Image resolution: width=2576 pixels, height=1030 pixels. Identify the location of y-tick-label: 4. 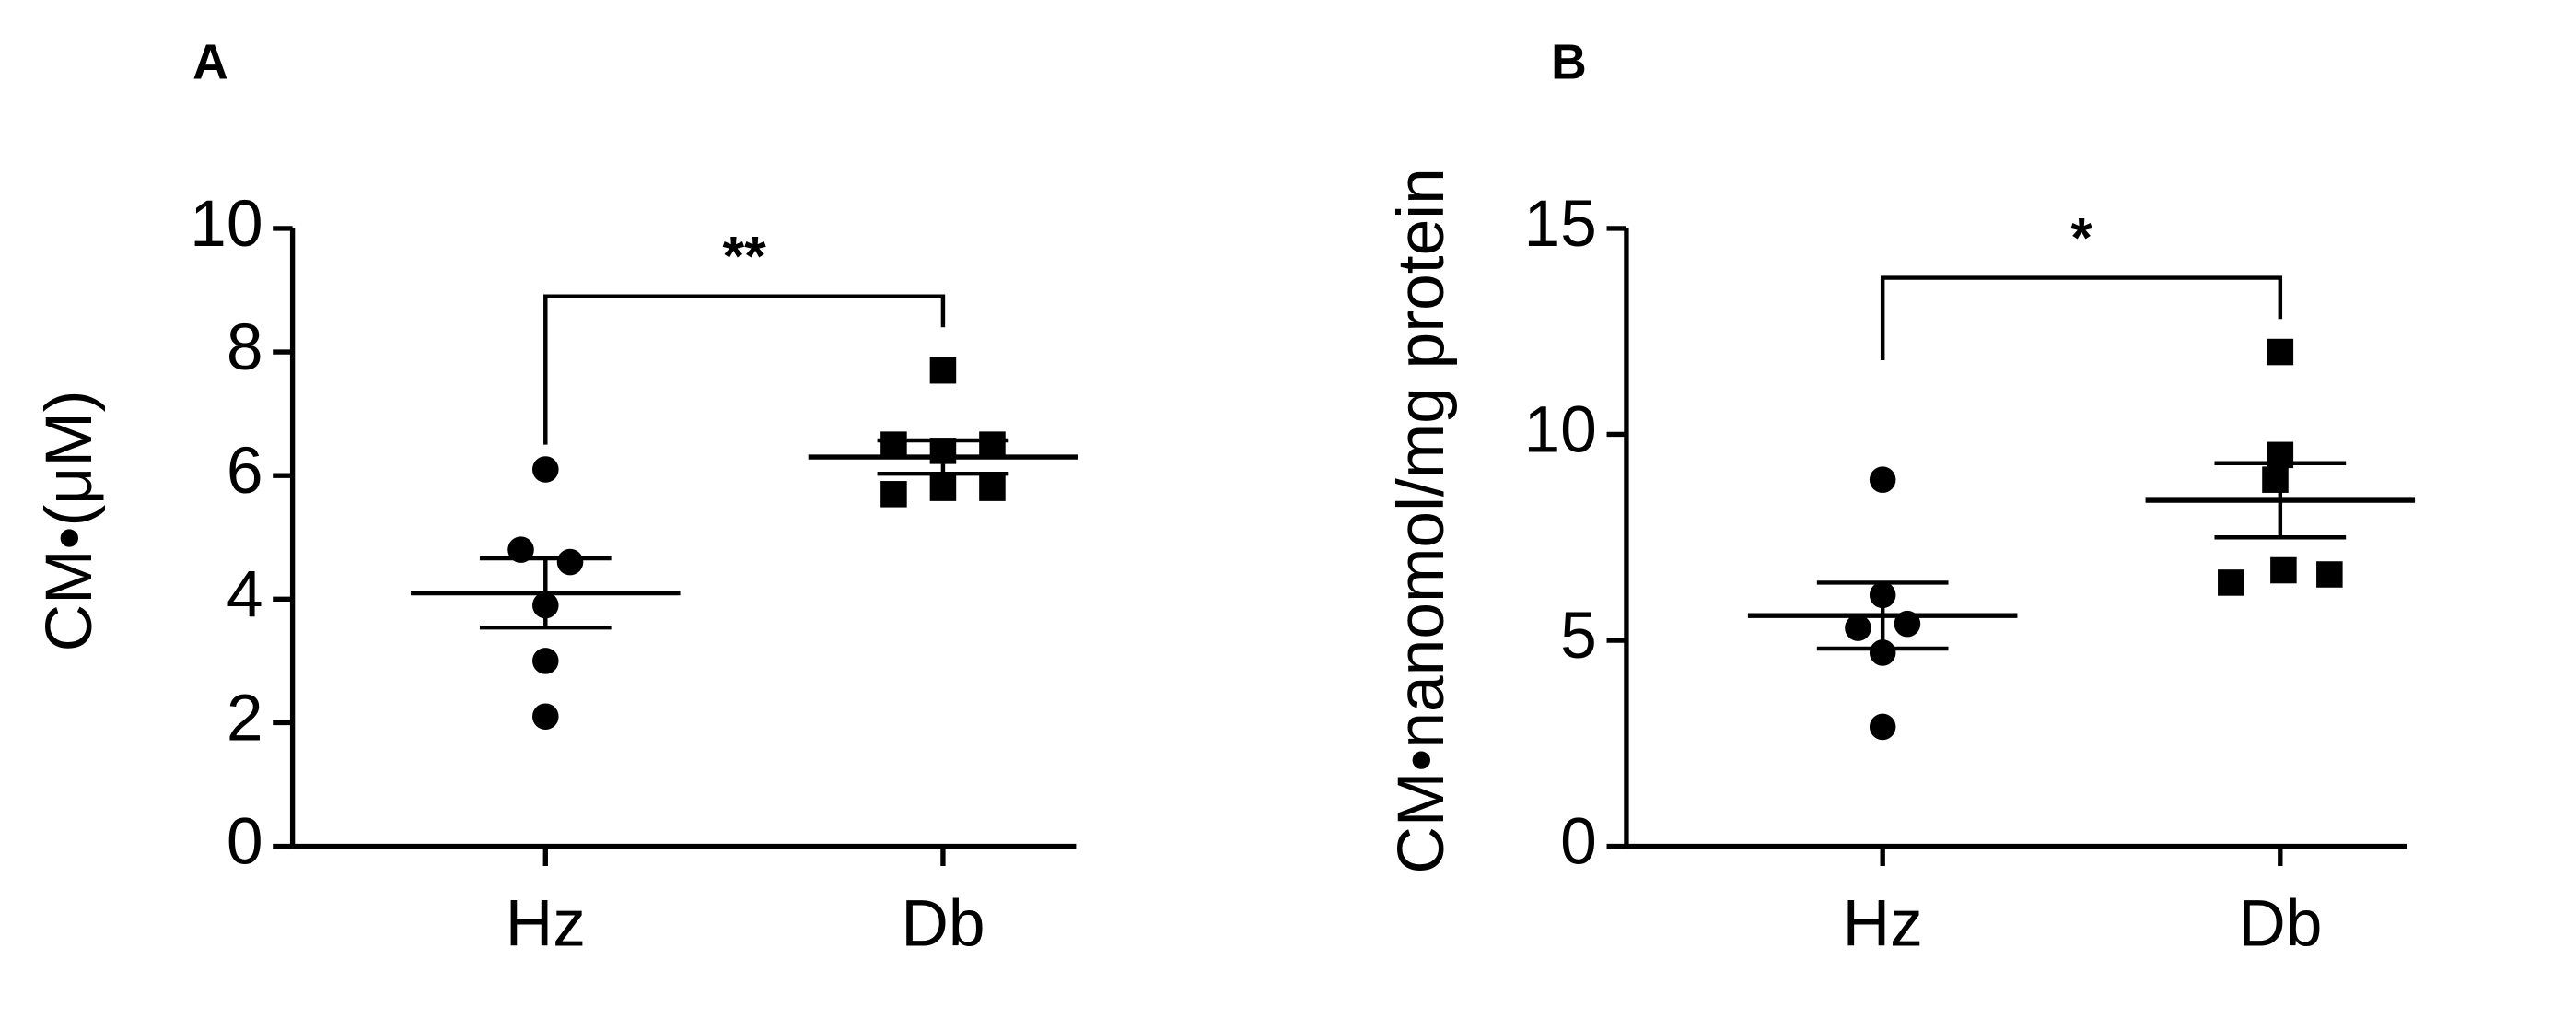
(245, 594).